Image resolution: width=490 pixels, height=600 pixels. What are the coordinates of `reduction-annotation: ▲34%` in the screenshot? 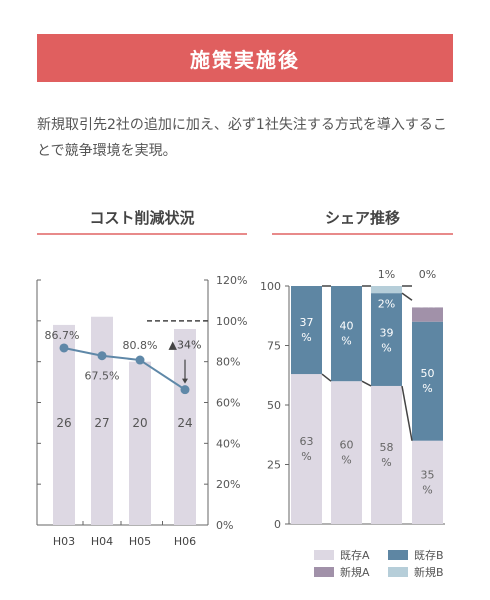 It's located at (185, 344).